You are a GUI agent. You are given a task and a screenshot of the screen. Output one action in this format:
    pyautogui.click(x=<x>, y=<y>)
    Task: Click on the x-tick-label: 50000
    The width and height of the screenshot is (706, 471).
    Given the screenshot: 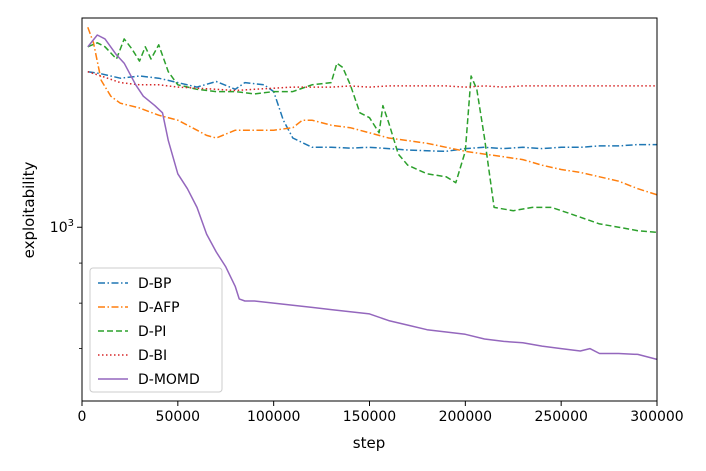 What is the action you would take?
    pyautogui.click(x=178, y=417)
    